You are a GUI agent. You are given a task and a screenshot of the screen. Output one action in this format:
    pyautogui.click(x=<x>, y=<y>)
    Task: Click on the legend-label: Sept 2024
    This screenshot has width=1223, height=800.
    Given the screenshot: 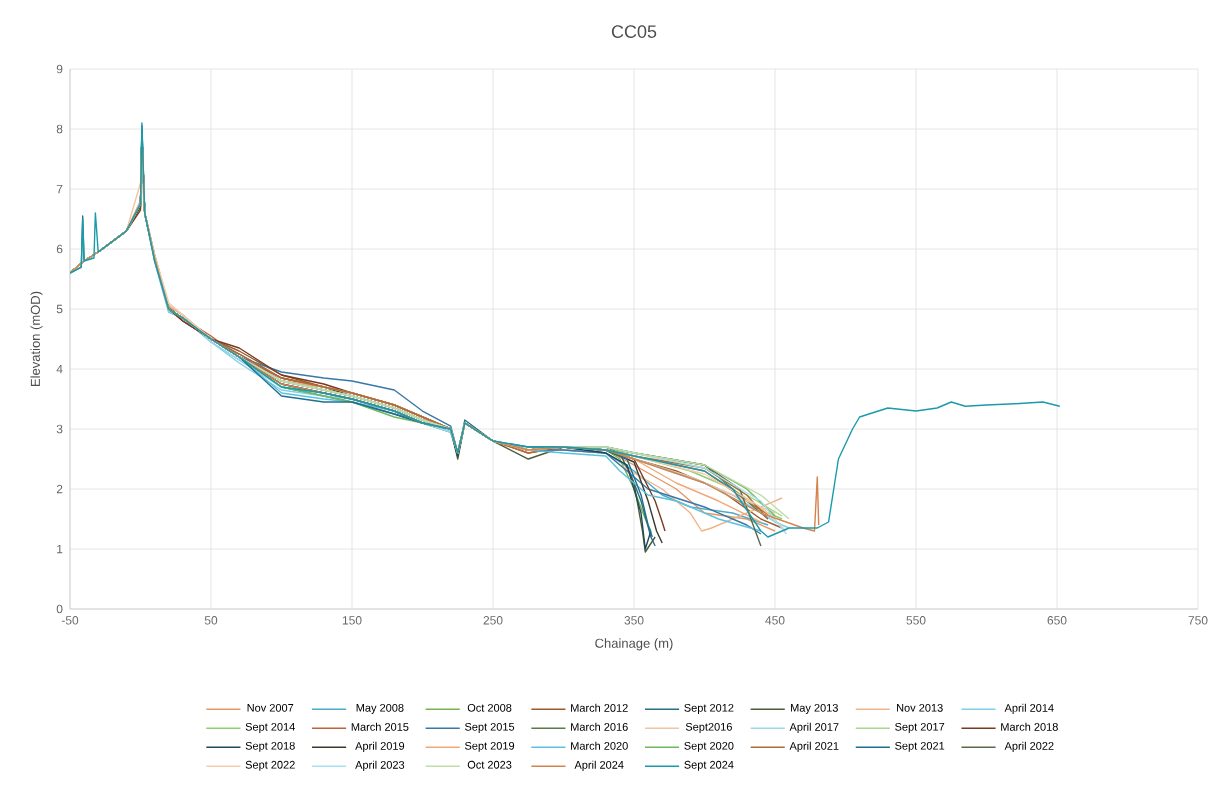 What is the action you would take?
    pyautogui.click(x=709, y=765)
    